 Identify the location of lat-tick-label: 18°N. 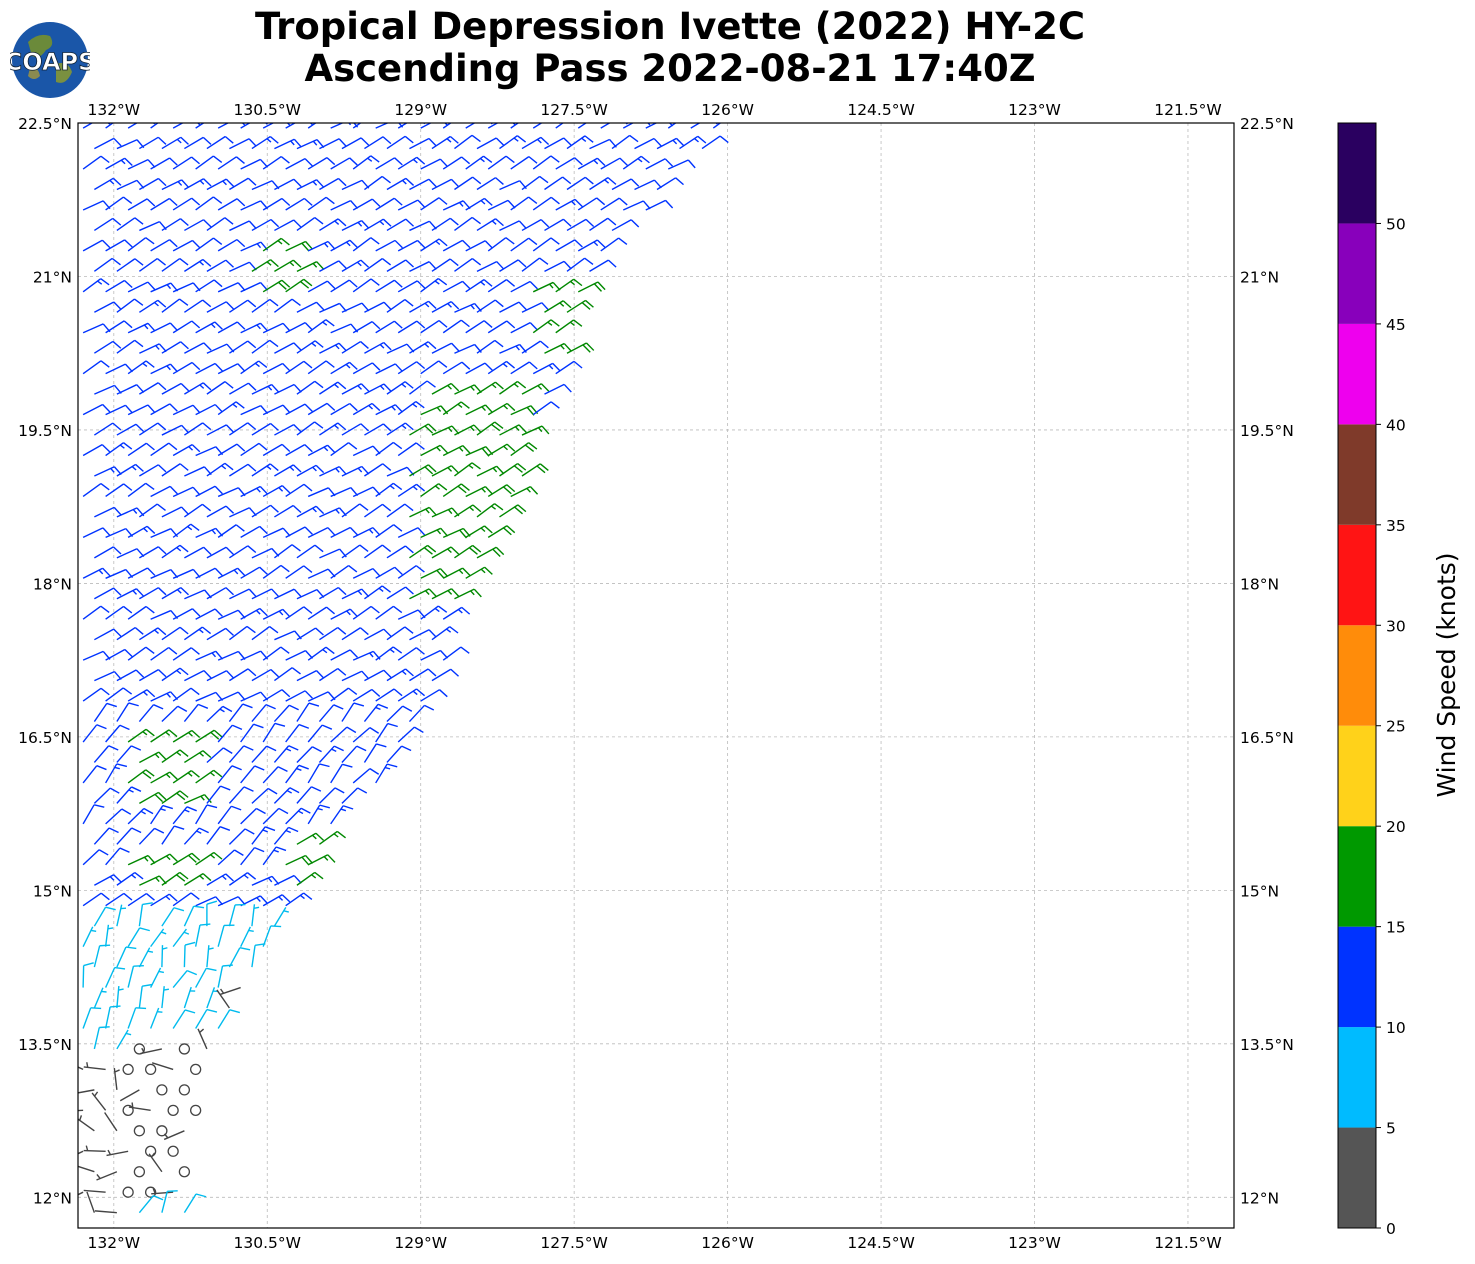
(1259, 584).